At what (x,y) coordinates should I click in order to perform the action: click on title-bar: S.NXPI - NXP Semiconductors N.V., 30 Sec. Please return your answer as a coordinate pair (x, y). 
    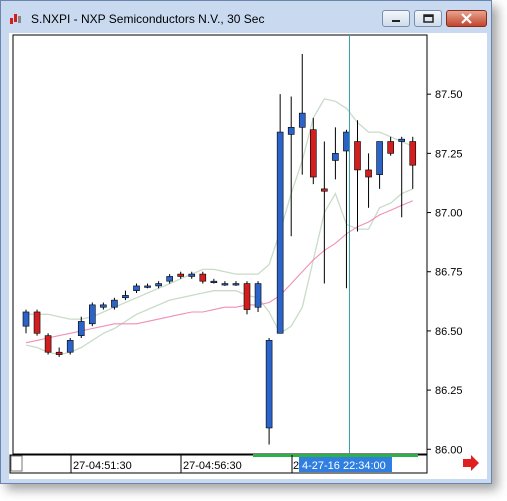
    Looking at the image, I should click on (246, 16).